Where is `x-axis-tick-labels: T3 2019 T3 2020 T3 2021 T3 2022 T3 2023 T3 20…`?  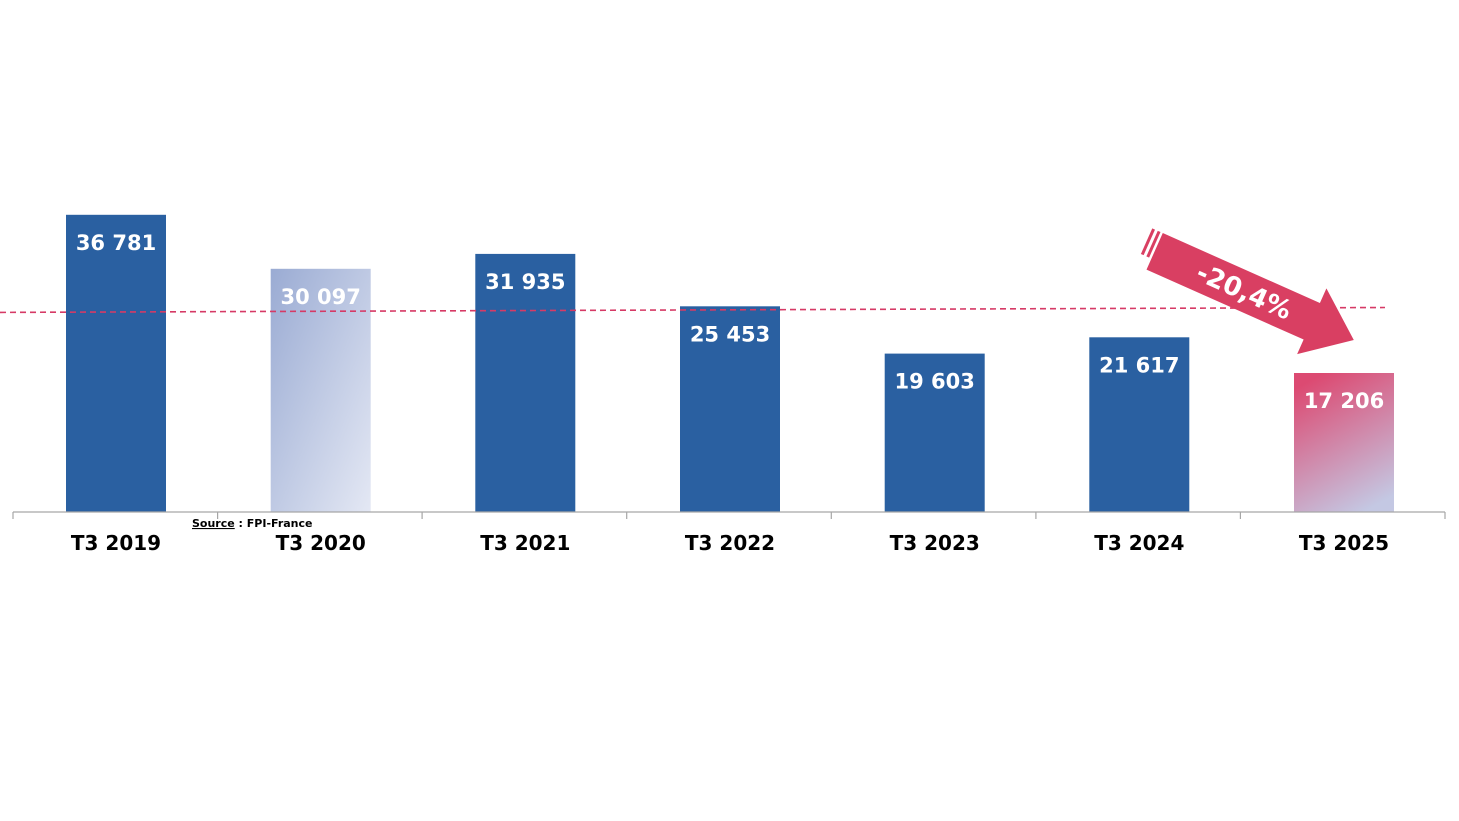 x-axis-tick-labels: T3 2019 T3 2020 T3 2021 T3 2022 T3 2023 T3 20… is located at coordinates (730, 543).